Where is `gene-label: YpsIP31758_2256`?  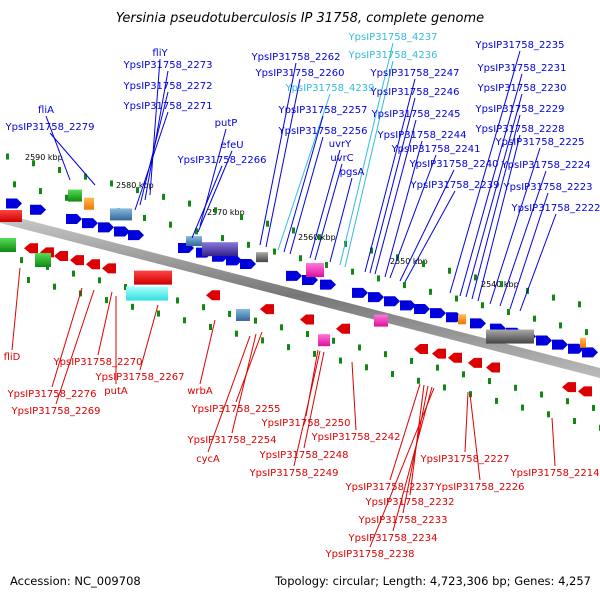 gene-label: YpsIP31758_2256 is located at coordinates (323, 131).